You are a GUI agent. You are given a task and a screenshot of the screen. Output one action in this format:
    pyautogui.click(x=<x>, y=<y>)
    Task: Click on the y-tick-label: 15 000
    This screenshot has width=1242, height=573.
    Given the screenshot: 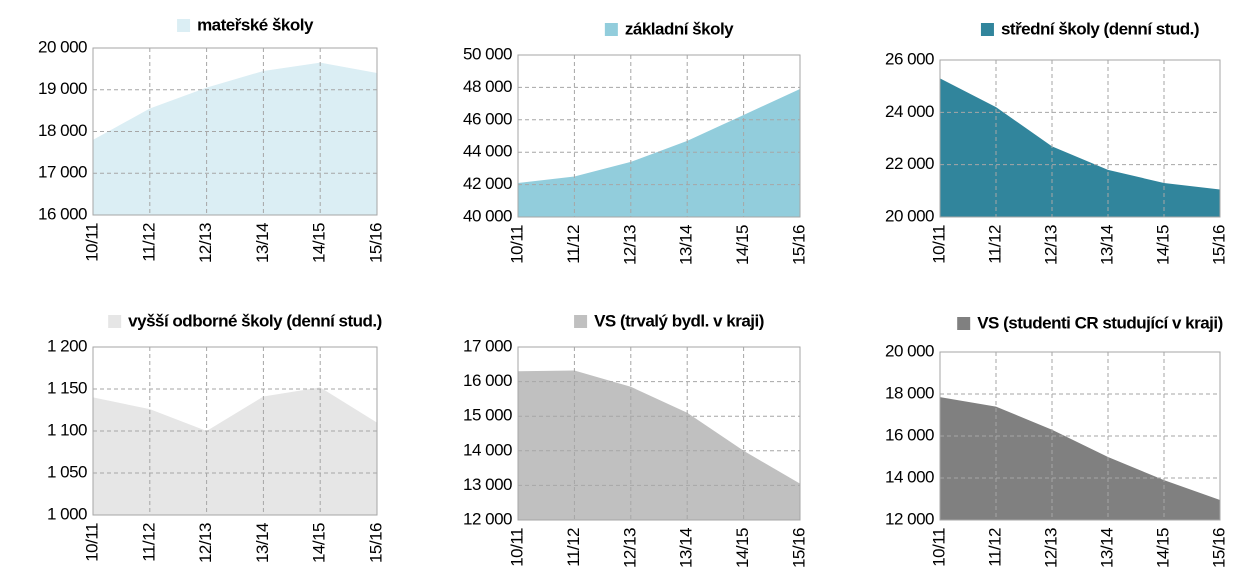 What is the action you would take?
    pyautogui.click(x=487, y=415)
    